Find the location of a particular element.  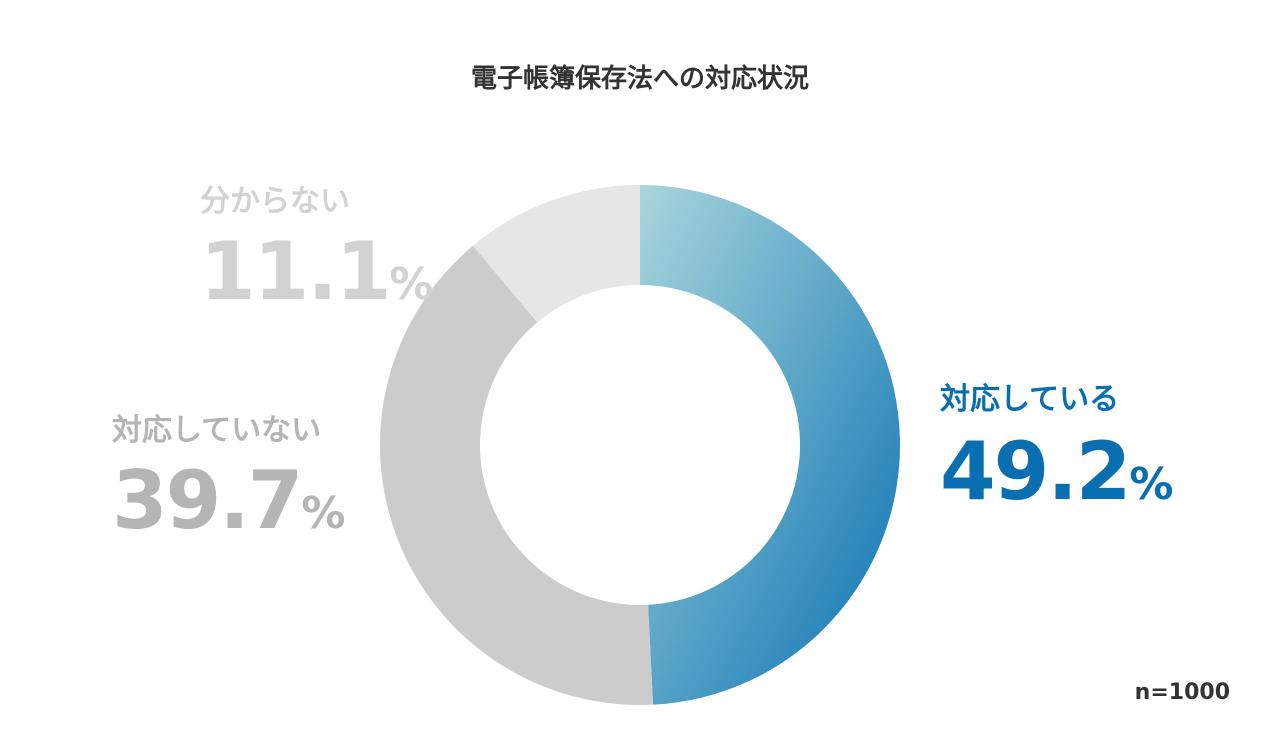

label-taiou-category: 対応している is located at coordinates (1030, 399).